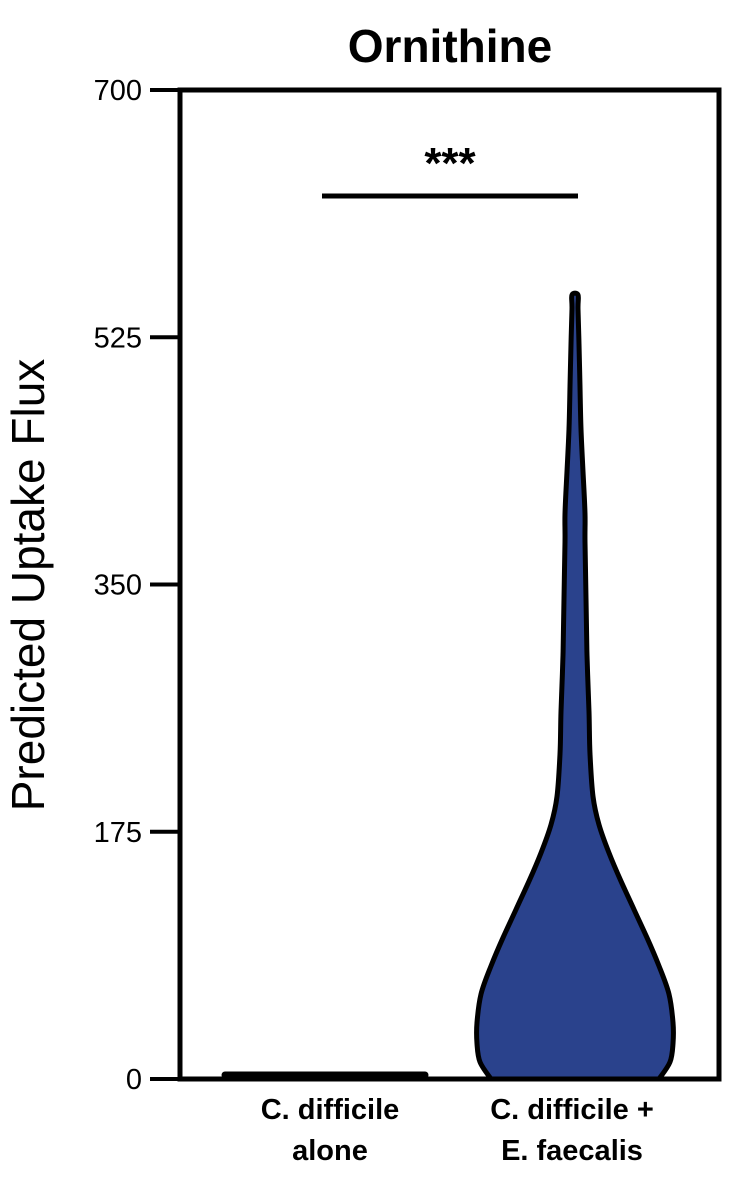  Describe the element at coordinates (450, 46) in the screenshot. I see `chart-title: Ornithine` at that location.